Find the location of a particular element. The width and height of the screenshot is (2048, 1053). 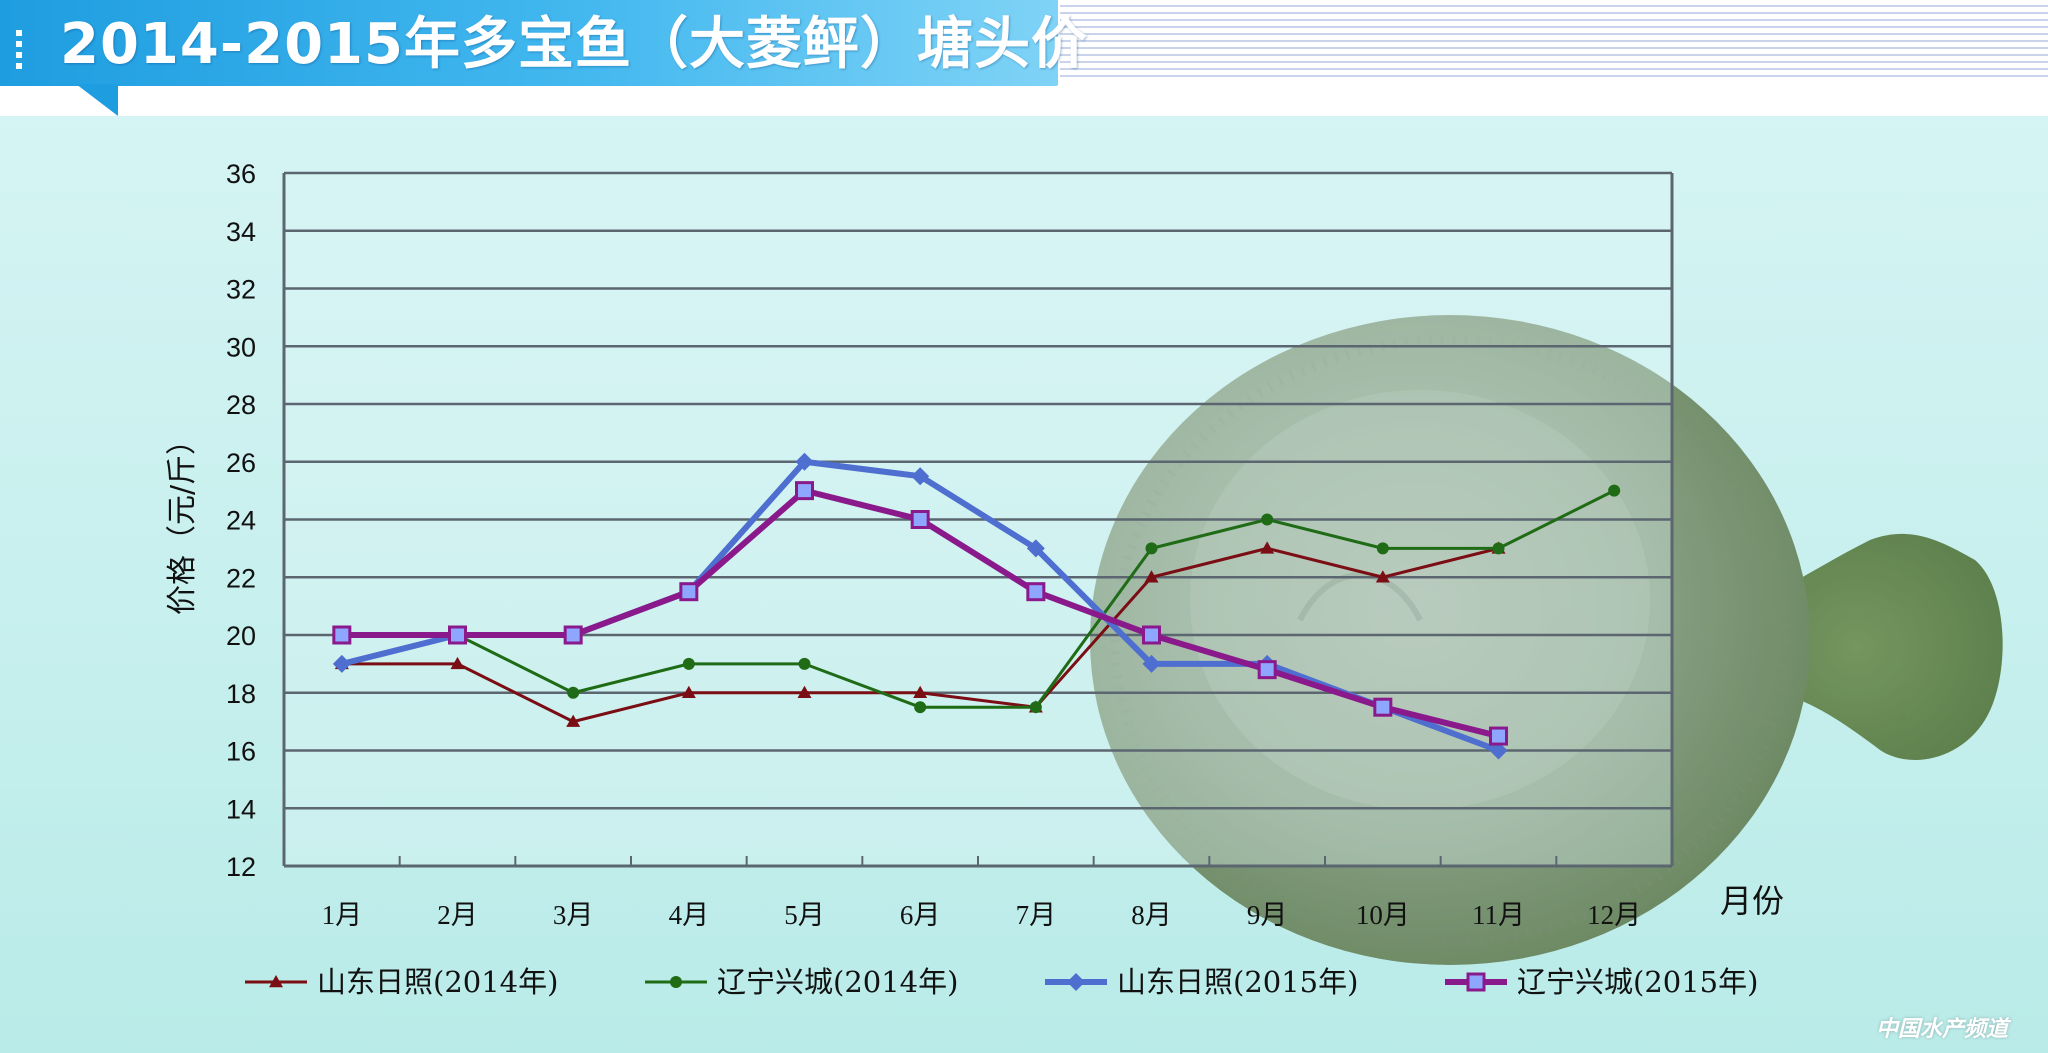

x-tick-label: 10月 is located at coordinates (1383, 915).